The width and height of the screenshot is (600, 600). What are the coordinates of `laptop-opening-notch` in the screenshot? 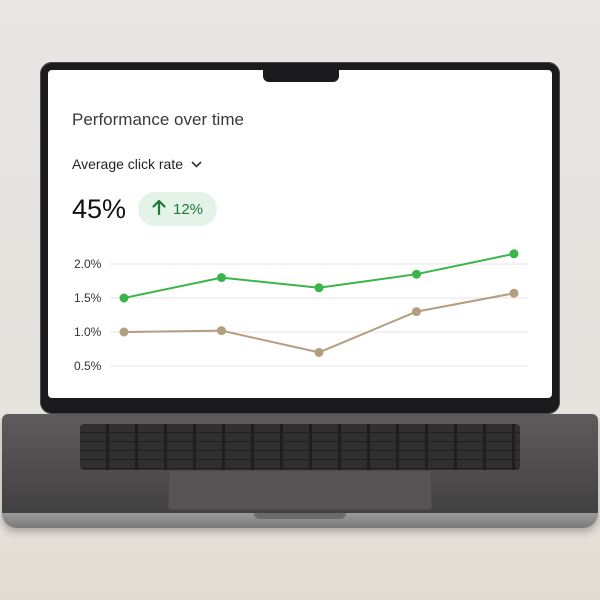 It's located at (300, 516).